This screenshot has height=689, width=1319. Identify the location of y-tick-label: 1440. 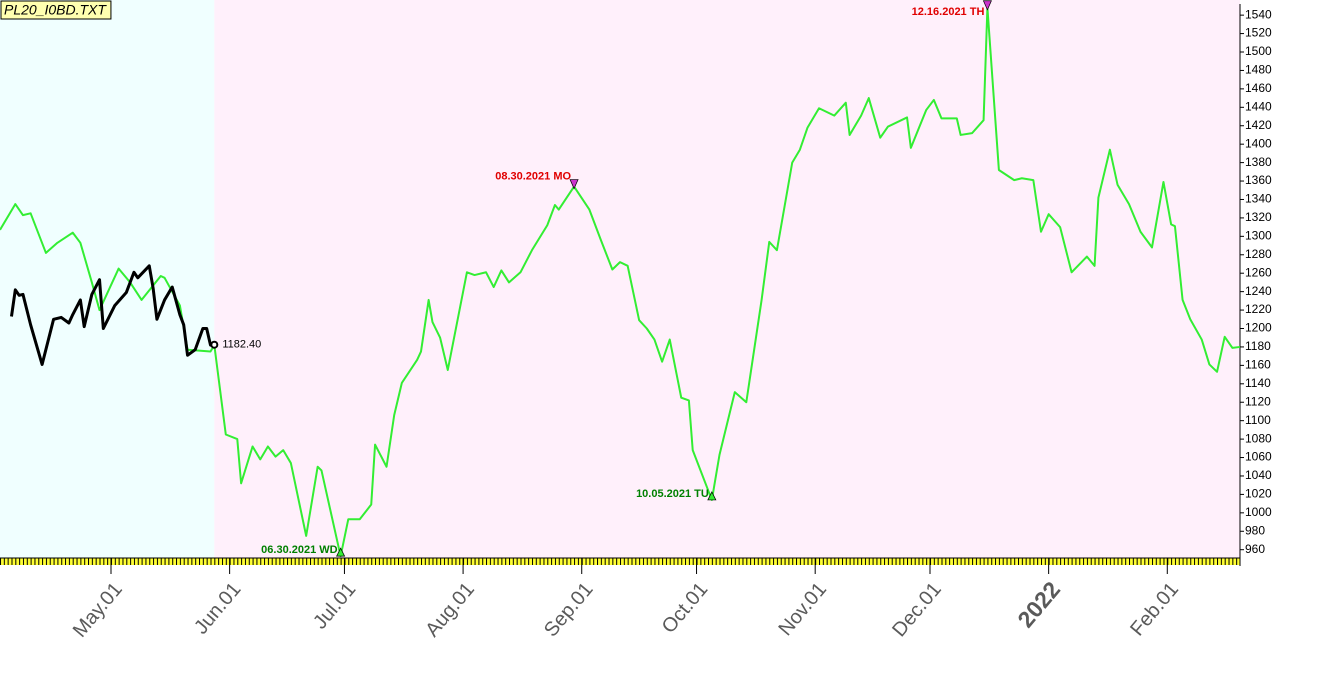
(1258, 106).